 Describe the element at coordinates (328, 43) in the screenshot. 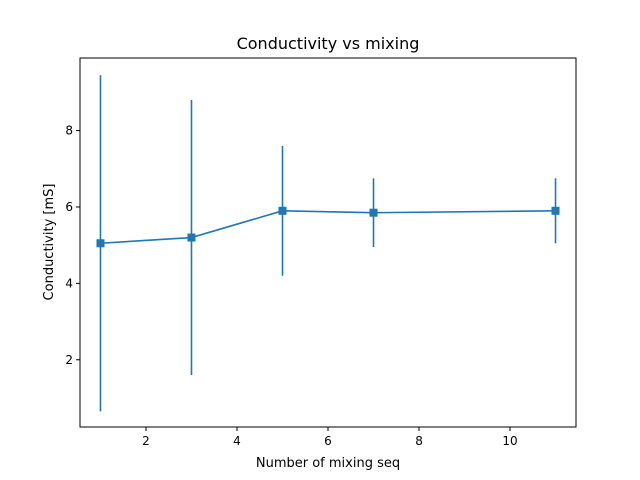

I see `chart-title: Conductivity vs mixing` at that location.